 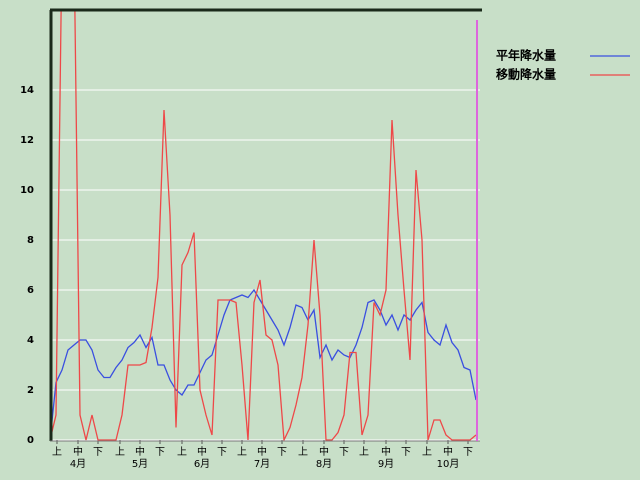 What do you see at coordinates (27, 90) in the screenshot?
I see `y-tick-label: 14` at bounding box center [27, 90].